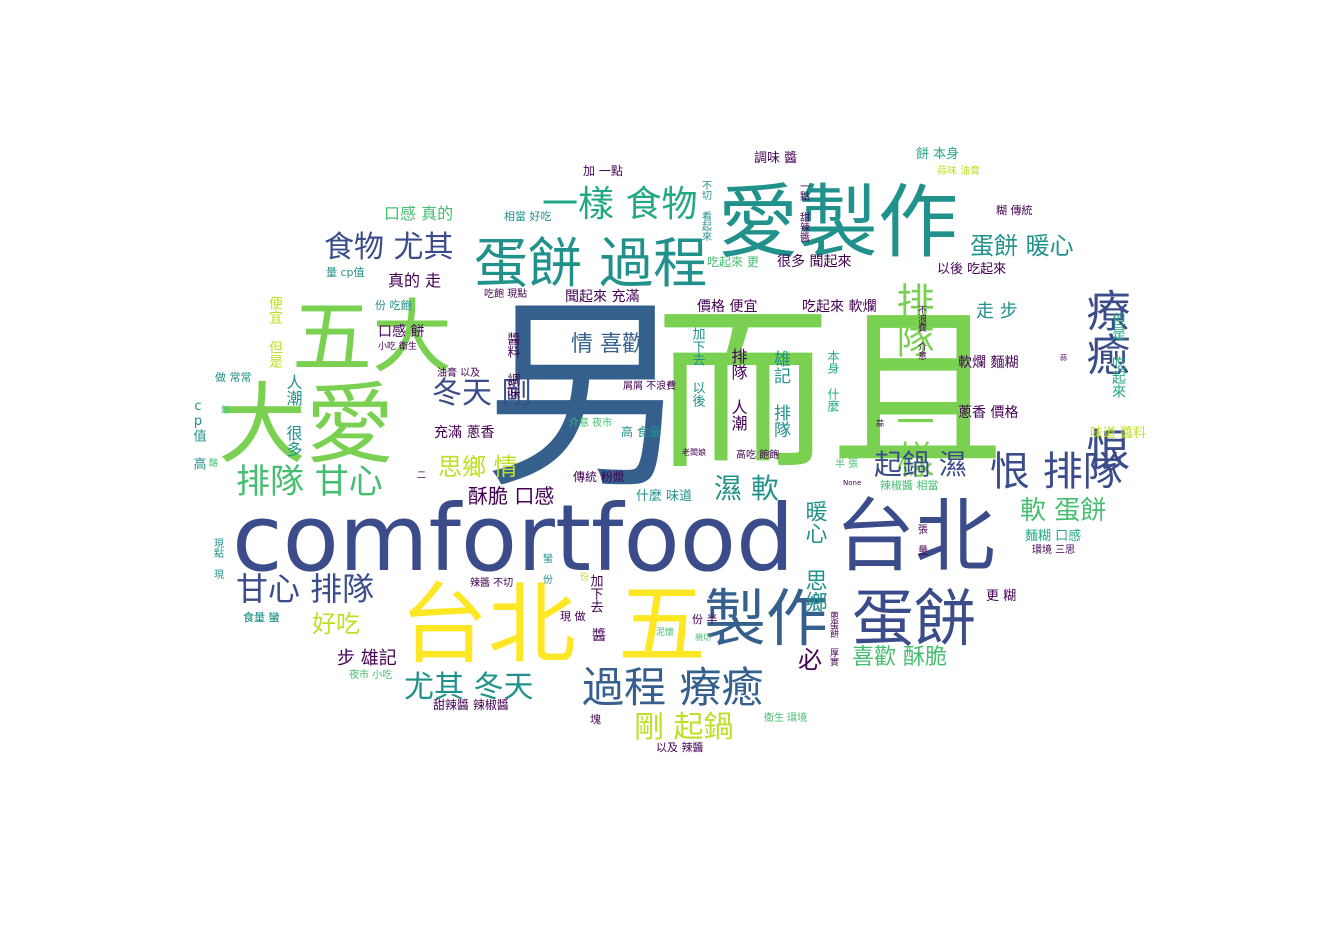 The width and height of the screenshot is (1334, 945). I want to click on word-cloud-word: 軟 蛋餅, so click(1063, 511).